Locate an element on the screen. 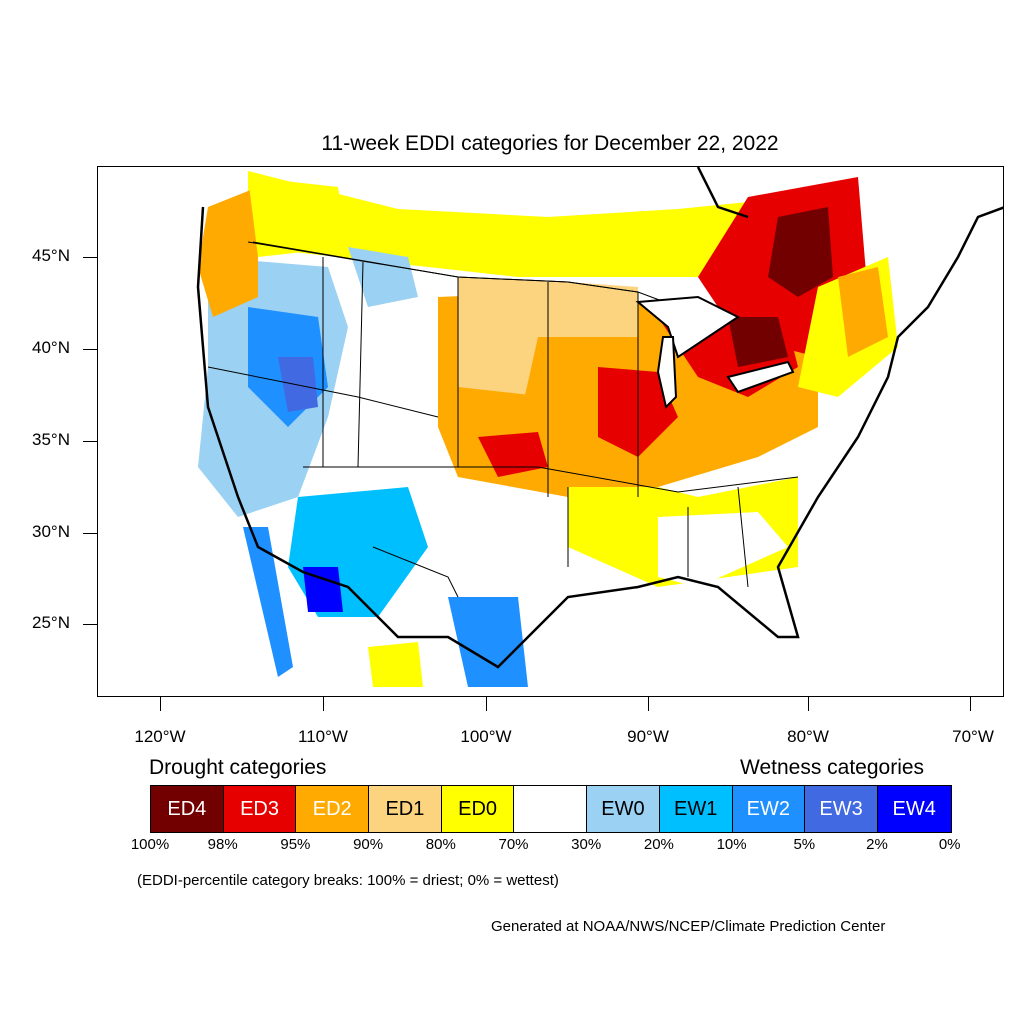 This screenshot has width=1024, height=1024. percentile-break-label: 30% is located at coordinates (586, 844).